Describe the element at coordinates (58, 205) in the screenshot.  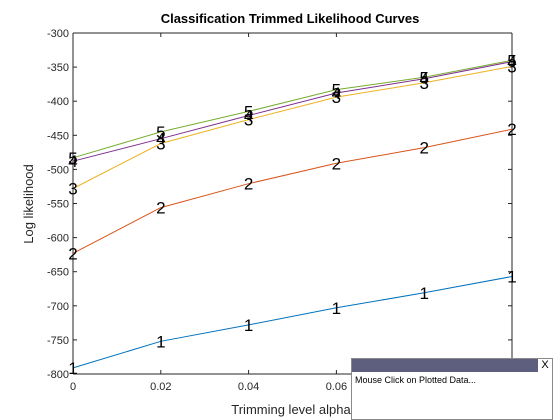
I see `y-tick-label: -550` at that location.